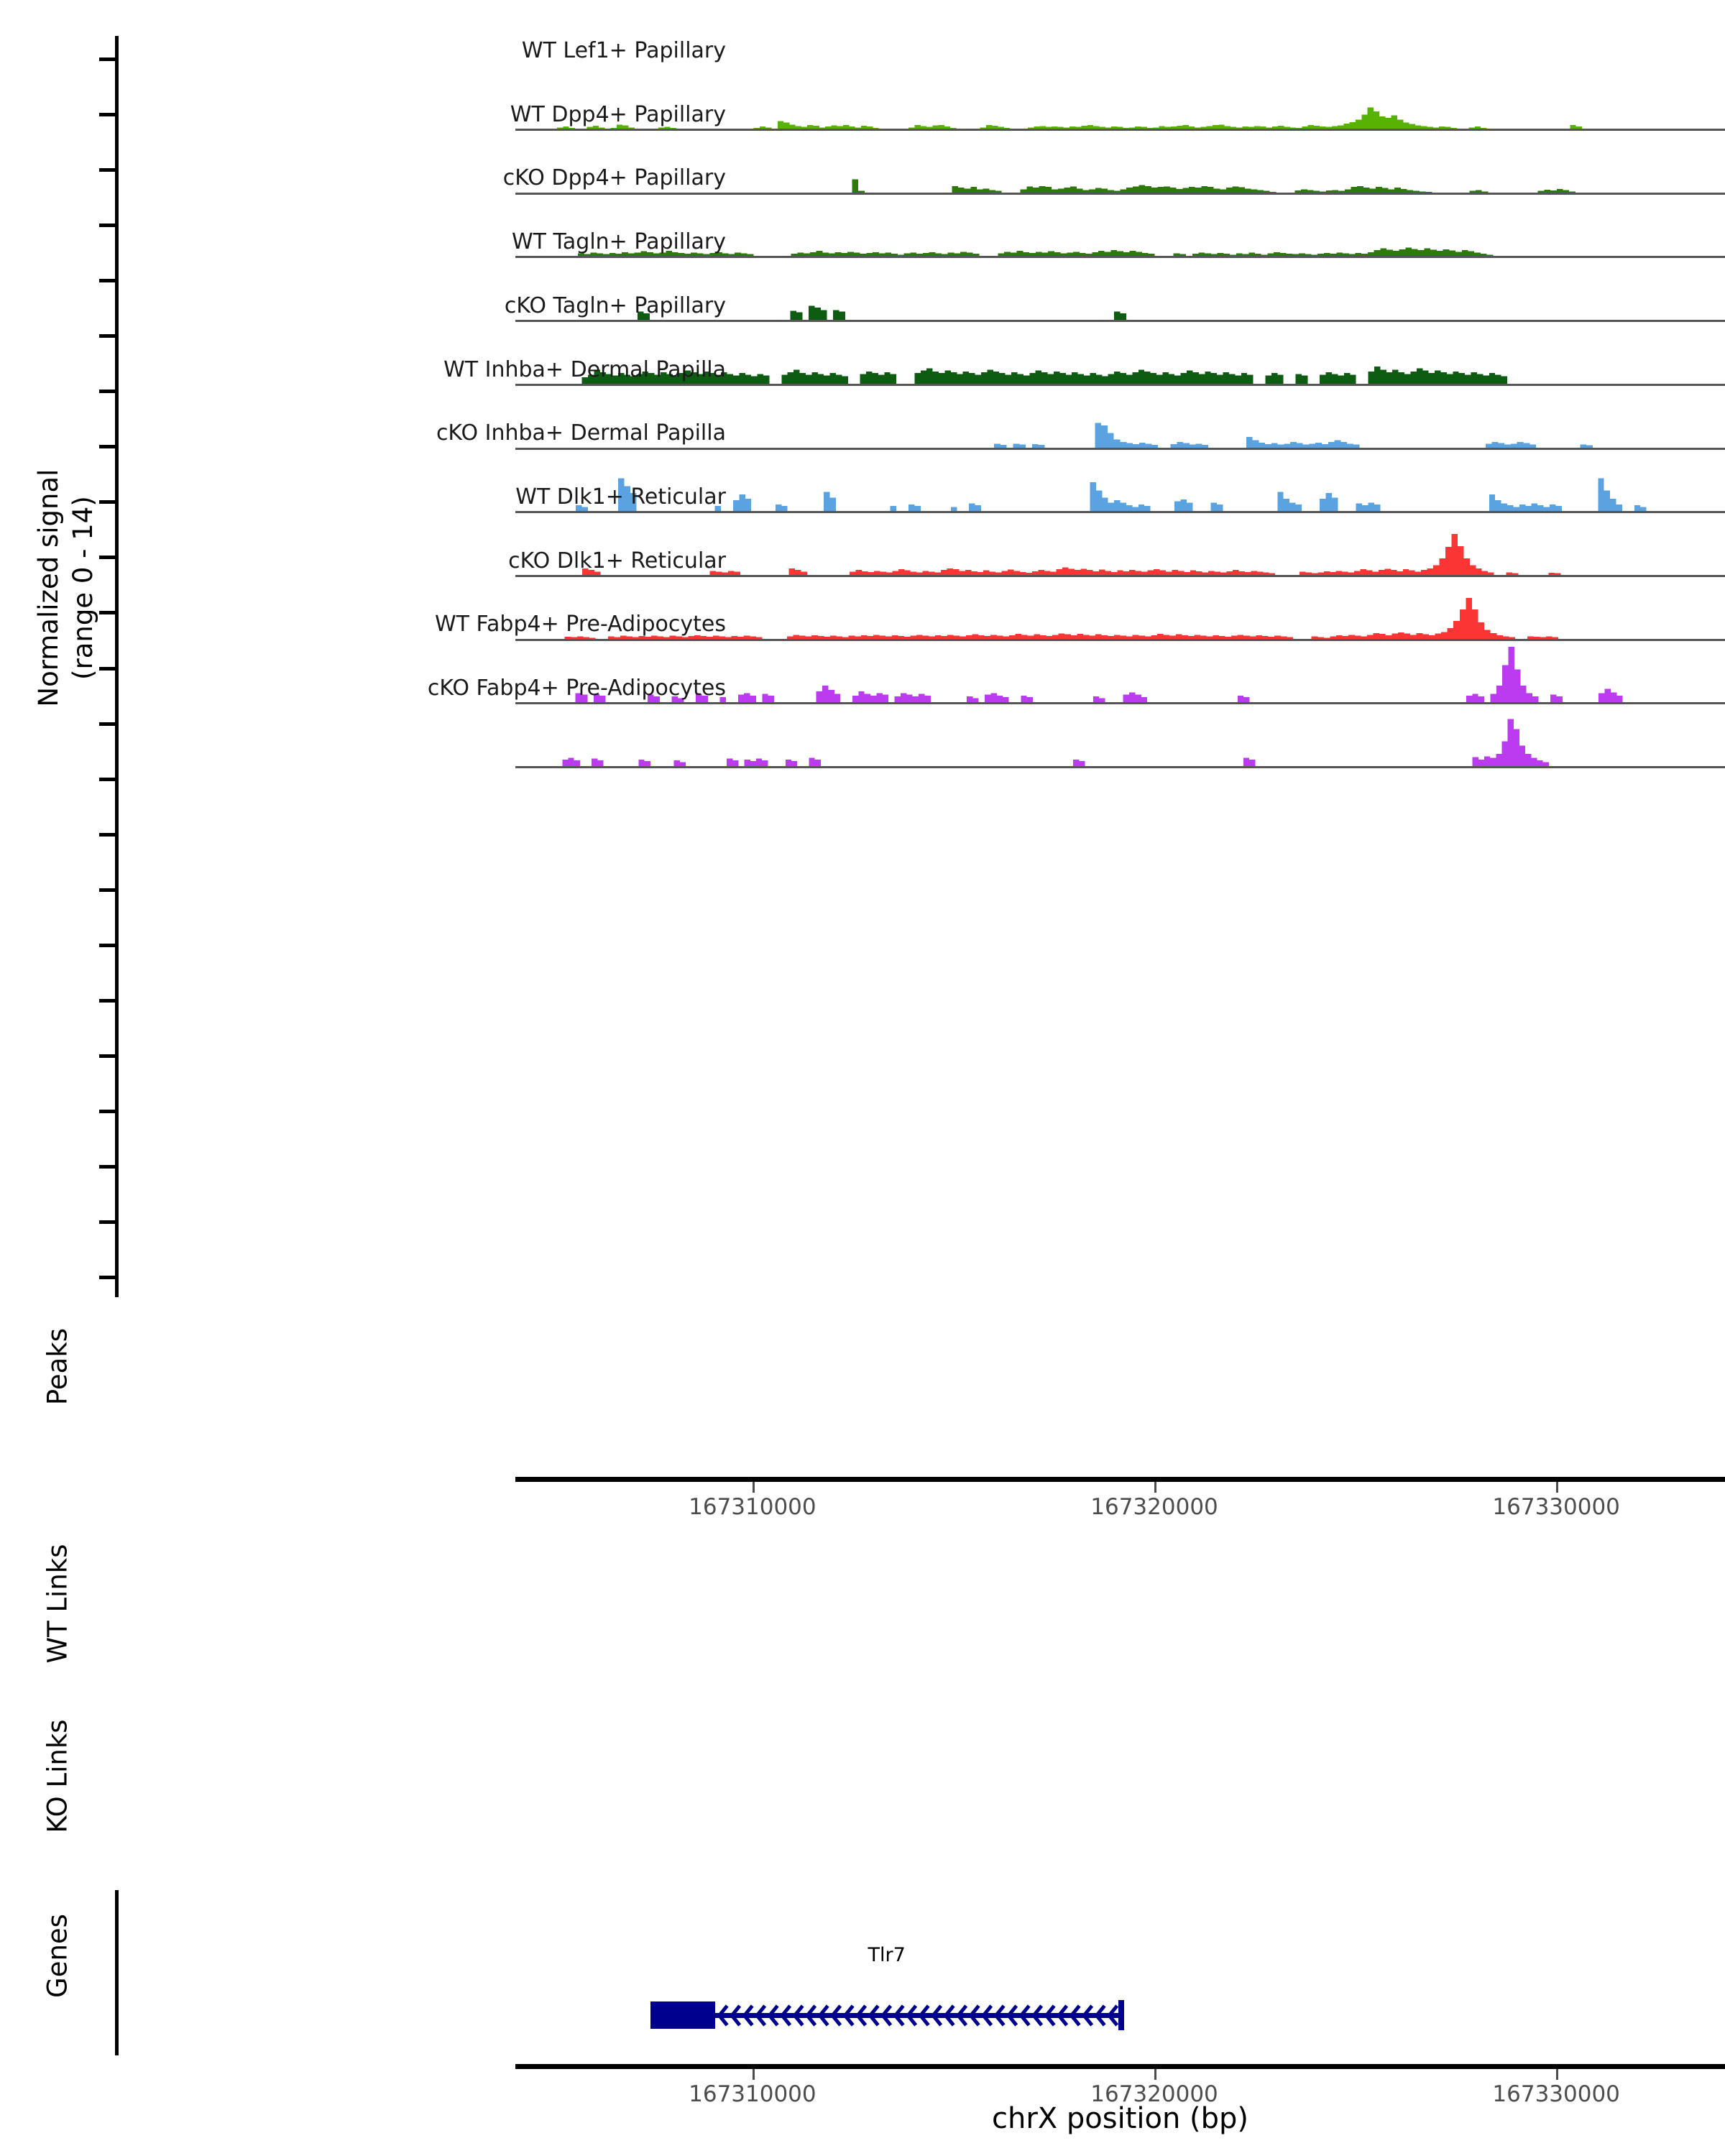 Image resolution: width=1725 pixels, height=2156 pixels. I want to click on gene-strand-arrows, so click(918, 2016).